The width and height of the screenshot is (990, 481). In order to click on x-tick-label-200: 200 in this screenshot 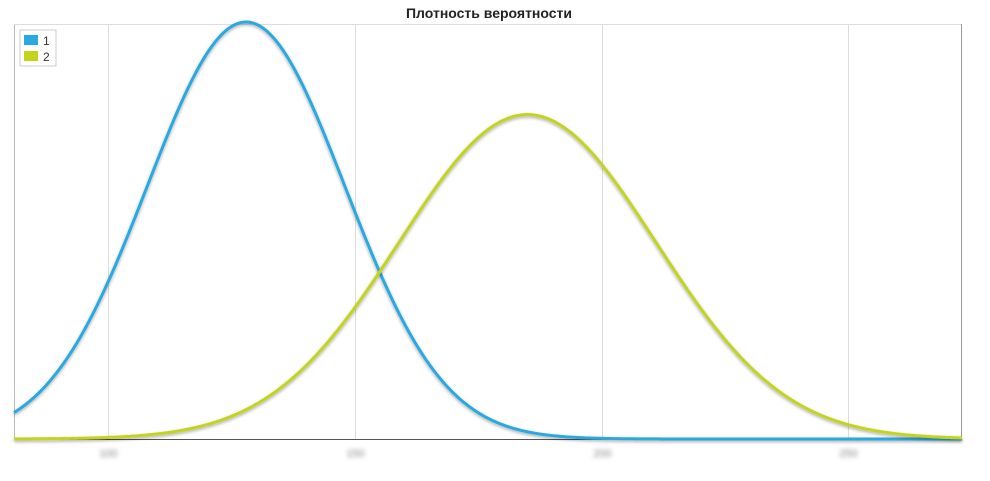, I will do `click(602, 454)`.